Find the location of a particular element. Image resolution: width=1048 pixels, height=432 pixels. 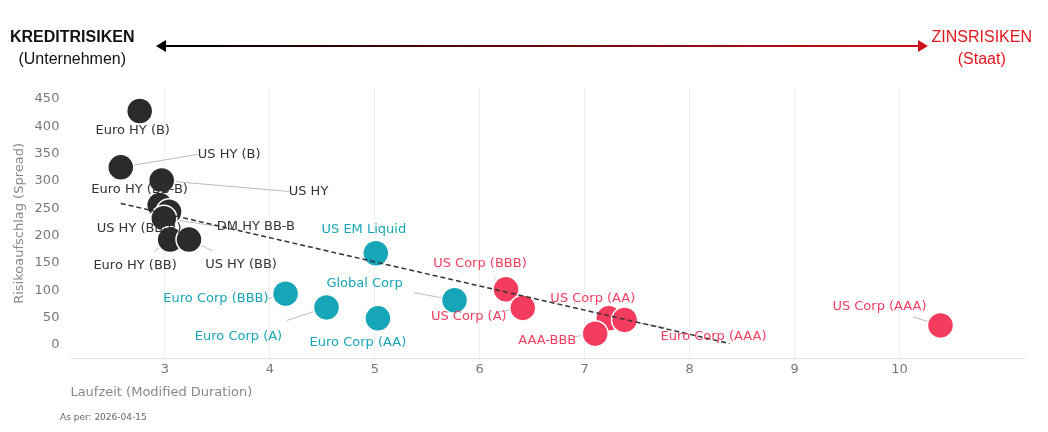

text: KREDITRISIKEN is located at coordinates (72, 37).